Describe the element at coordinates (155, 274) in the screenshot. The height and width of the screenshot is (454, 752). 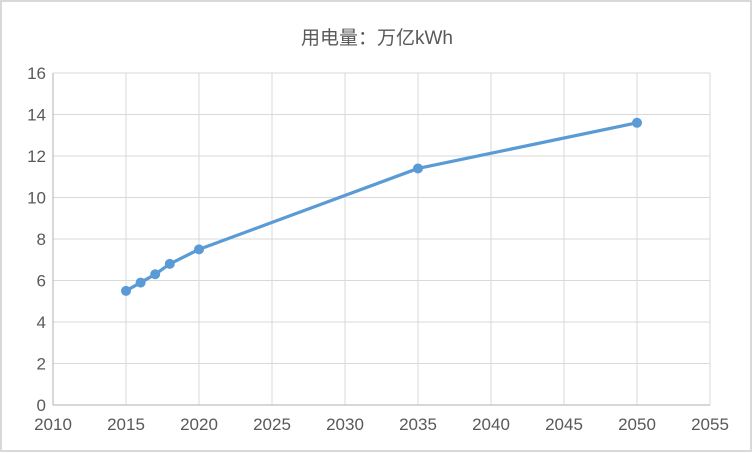
I see `data-point-2017` at that location.